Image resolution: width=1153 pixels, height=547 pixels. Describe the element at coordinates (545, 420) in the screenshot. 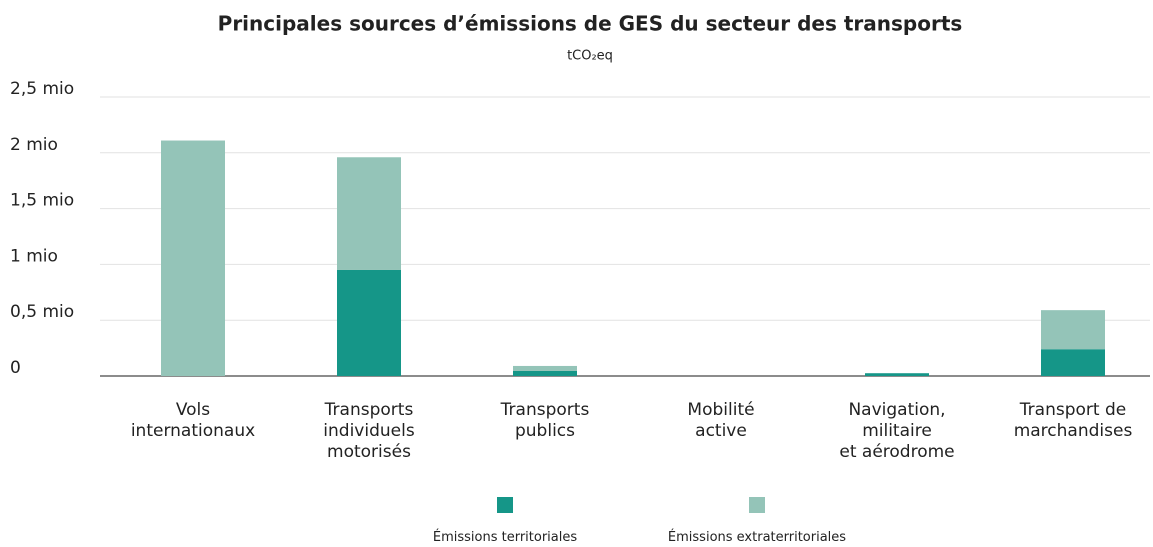

I see `x-tick-label: Transports publics` at that location.